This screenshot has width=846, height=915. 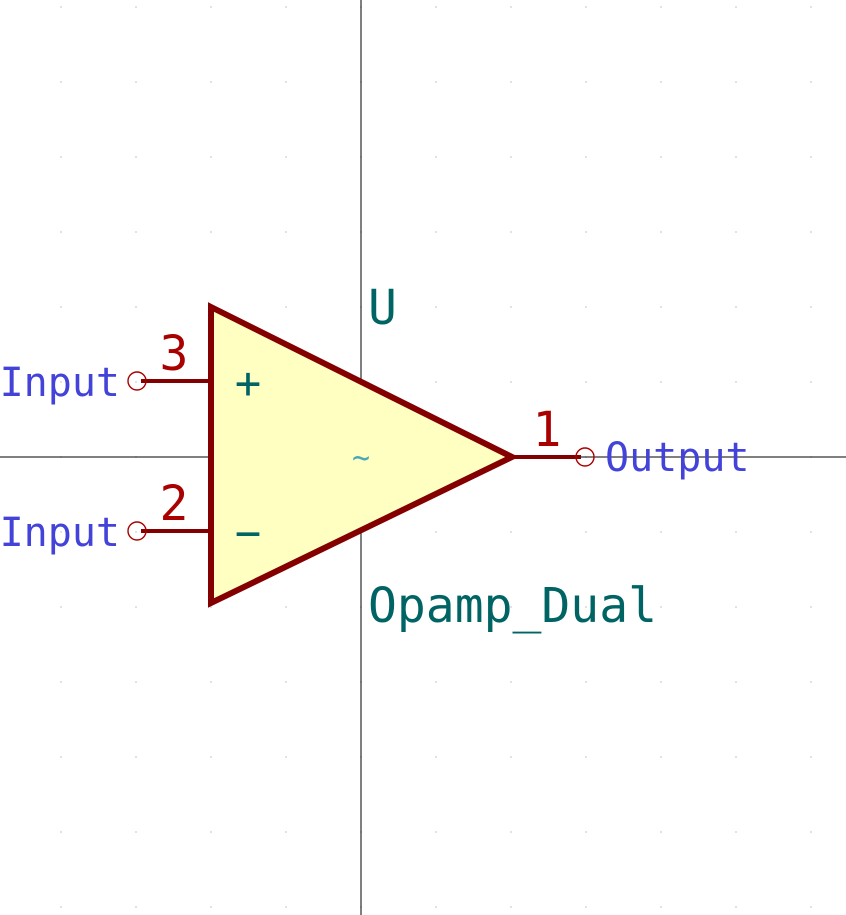 I want to click on opamp-body, so click(x=363, y=455).